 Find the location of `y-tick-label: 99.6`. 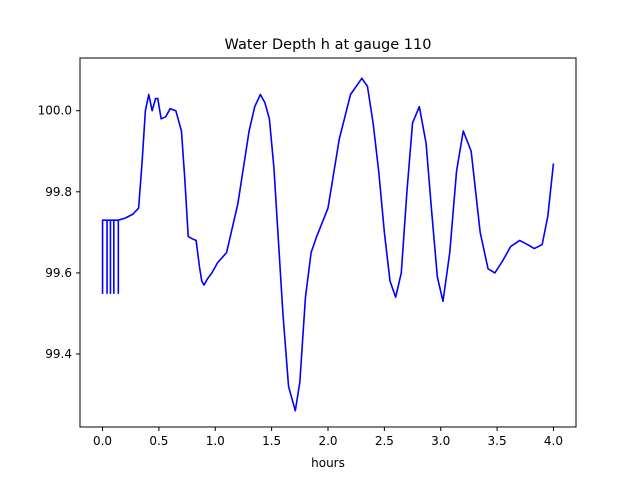

y-tick-label: 99.6 is located at coordinates (58, 273).